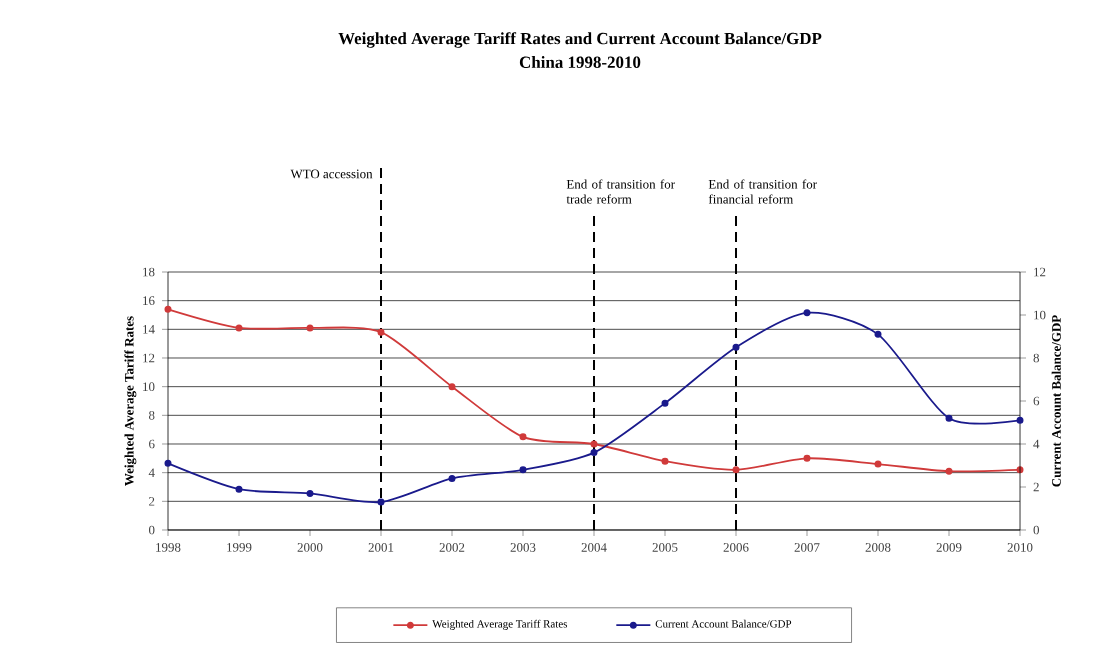 Image resolution: width=1120 pixels, height=666 pixels. I want to click on chart-subtitle: China 1998-2010, so click(580, 62).